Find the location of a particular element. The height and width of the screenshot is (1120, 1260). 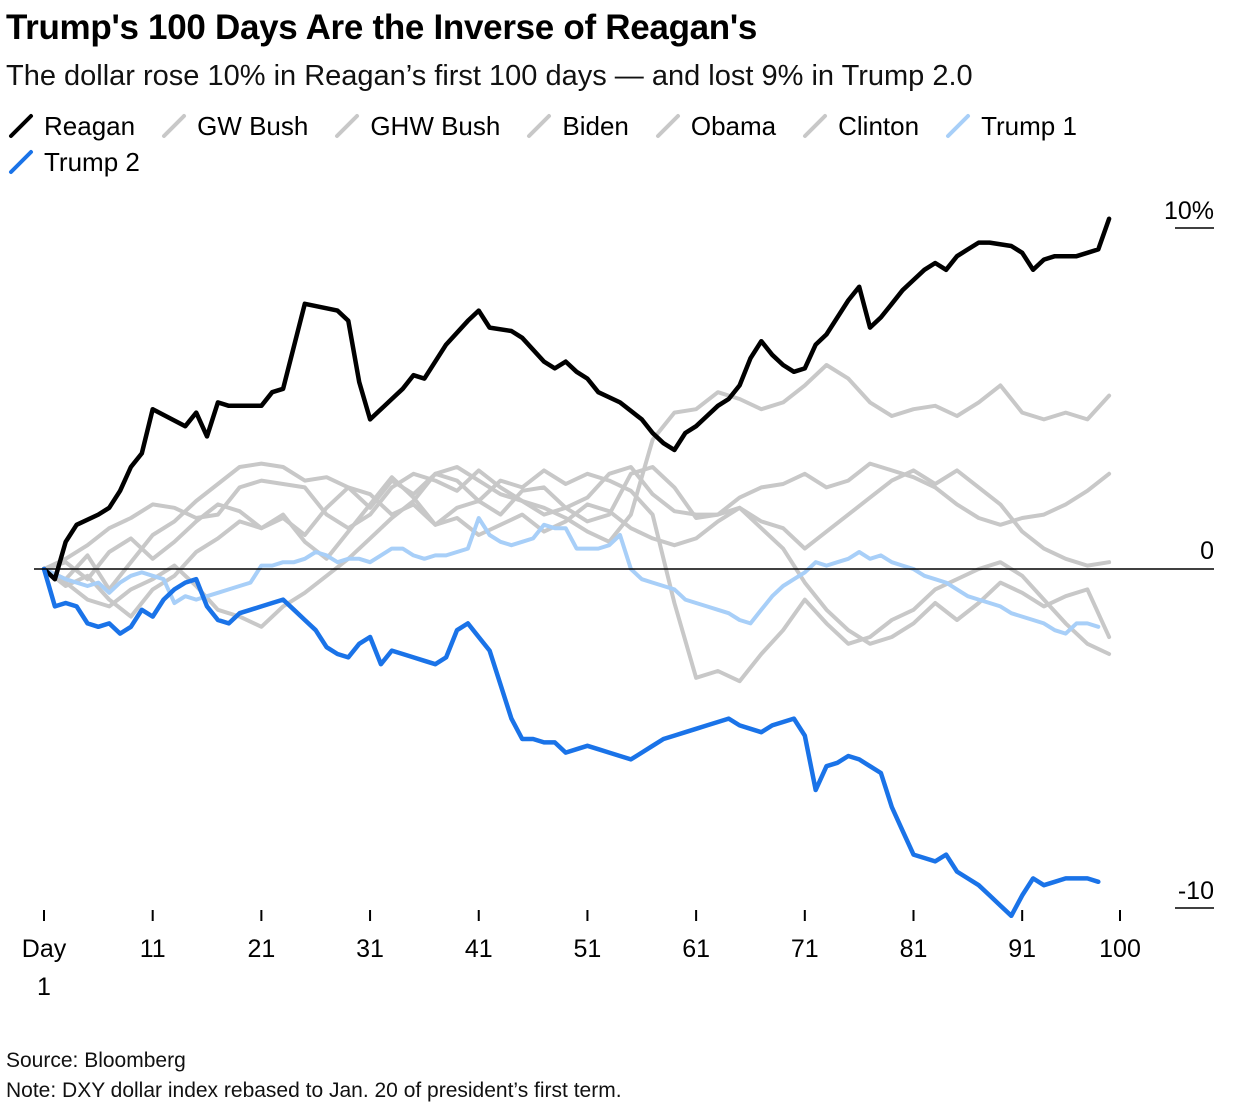

series-line-clinton is located at coordinates (577, 565).